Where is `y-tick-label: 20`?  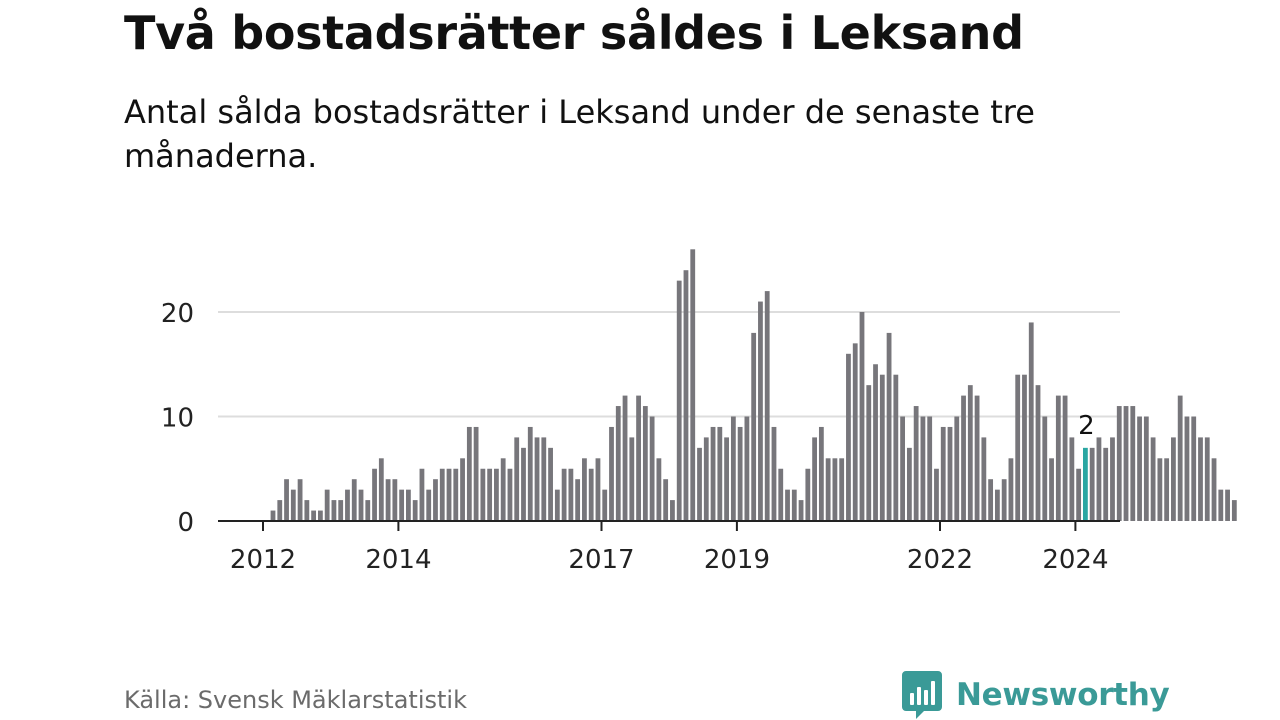
y-tick-label: 20 is located at coordinates (177, 314).